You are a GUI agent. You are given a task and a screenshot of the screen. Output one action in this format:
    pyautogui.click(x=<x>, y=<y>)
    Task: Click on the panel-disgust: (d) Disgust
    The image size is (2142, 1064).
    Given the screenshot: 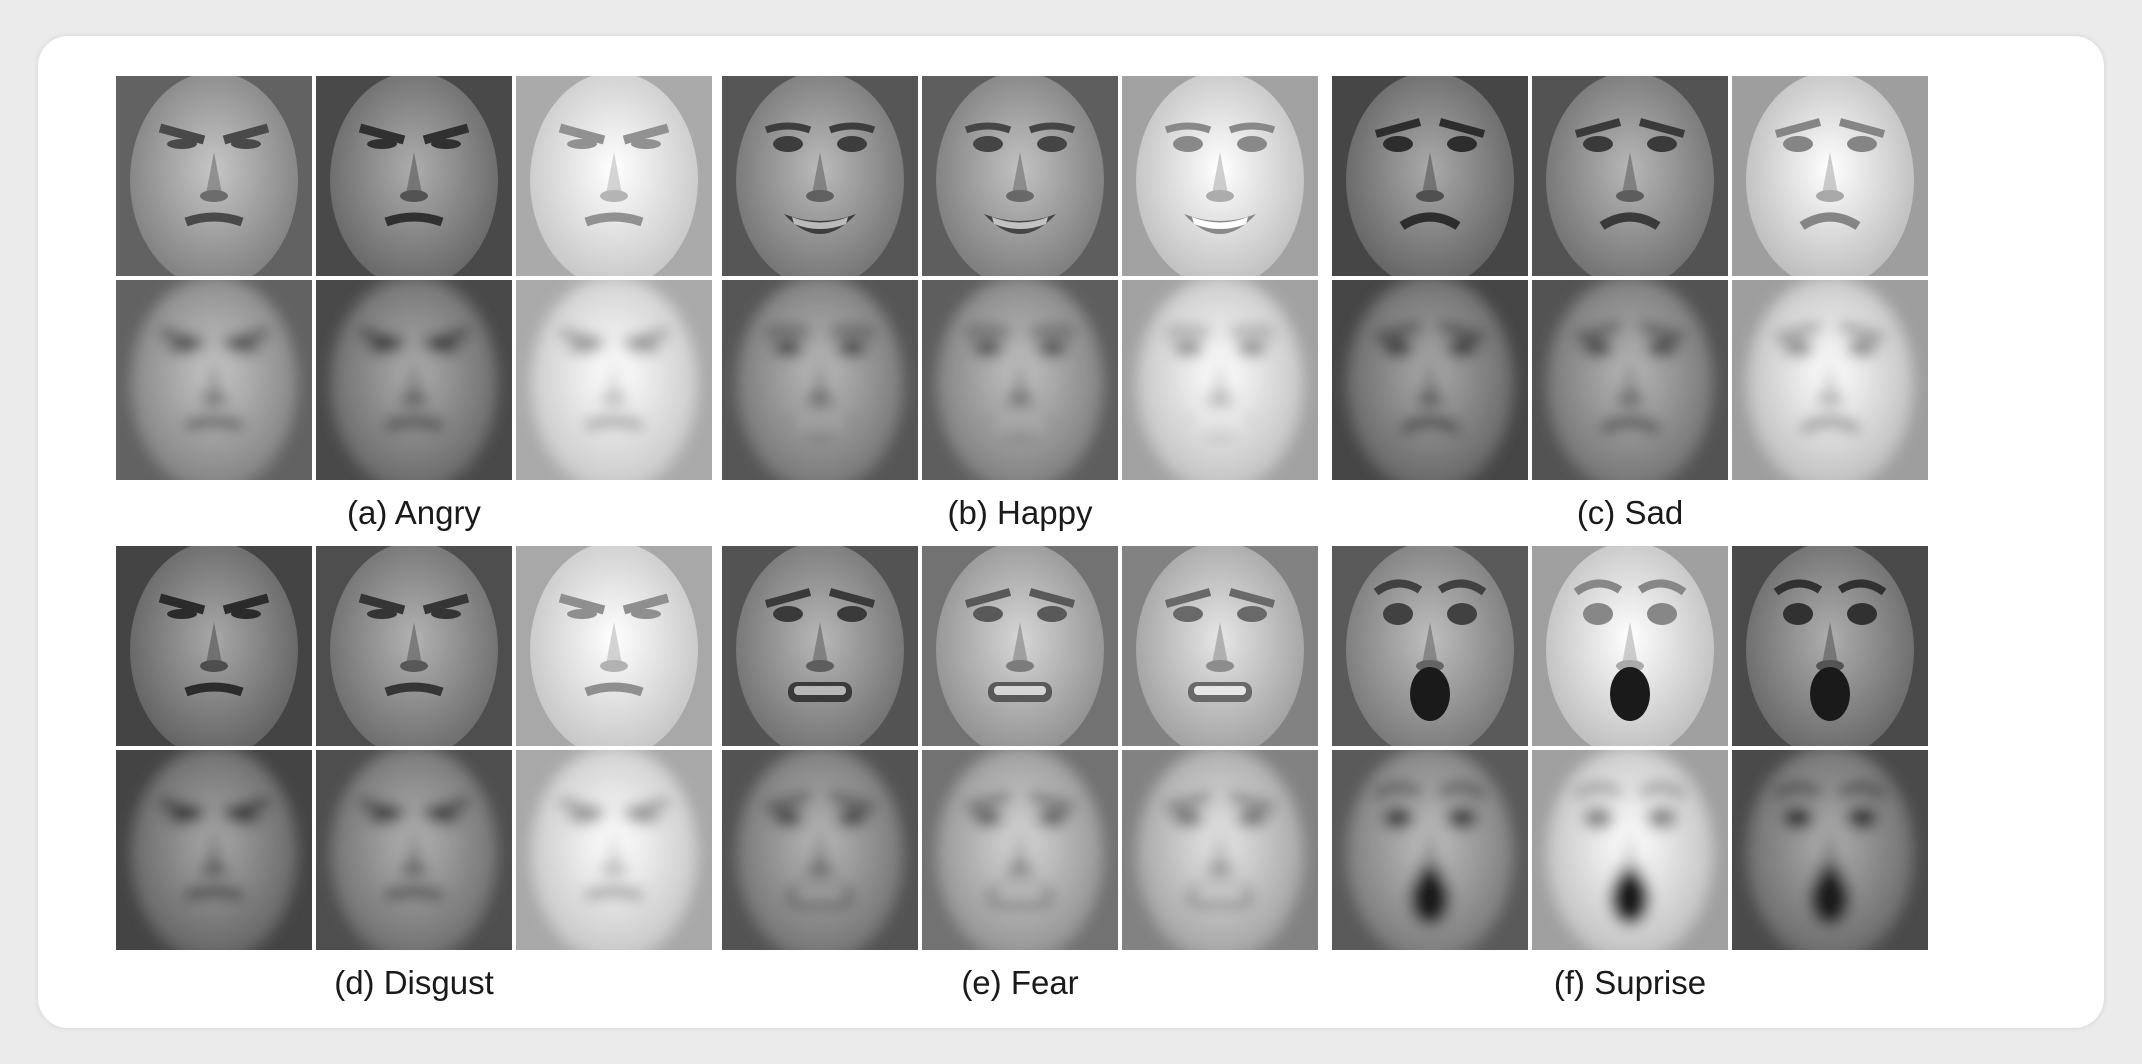 What is the action you would take?
    pyautogui.click(x=414, y=776)
    